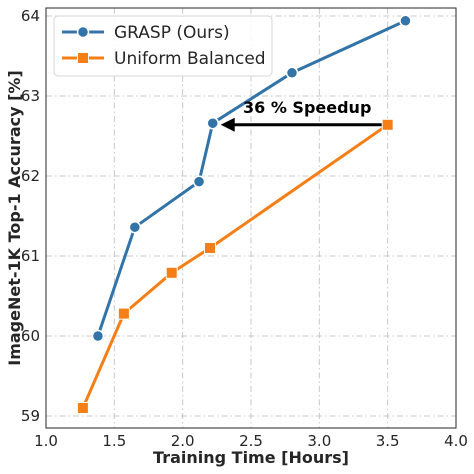 Image resolution: width=474 pixels, height=474 pixels. I want to click on x-tick-label: 3.5, so click(388, 441).